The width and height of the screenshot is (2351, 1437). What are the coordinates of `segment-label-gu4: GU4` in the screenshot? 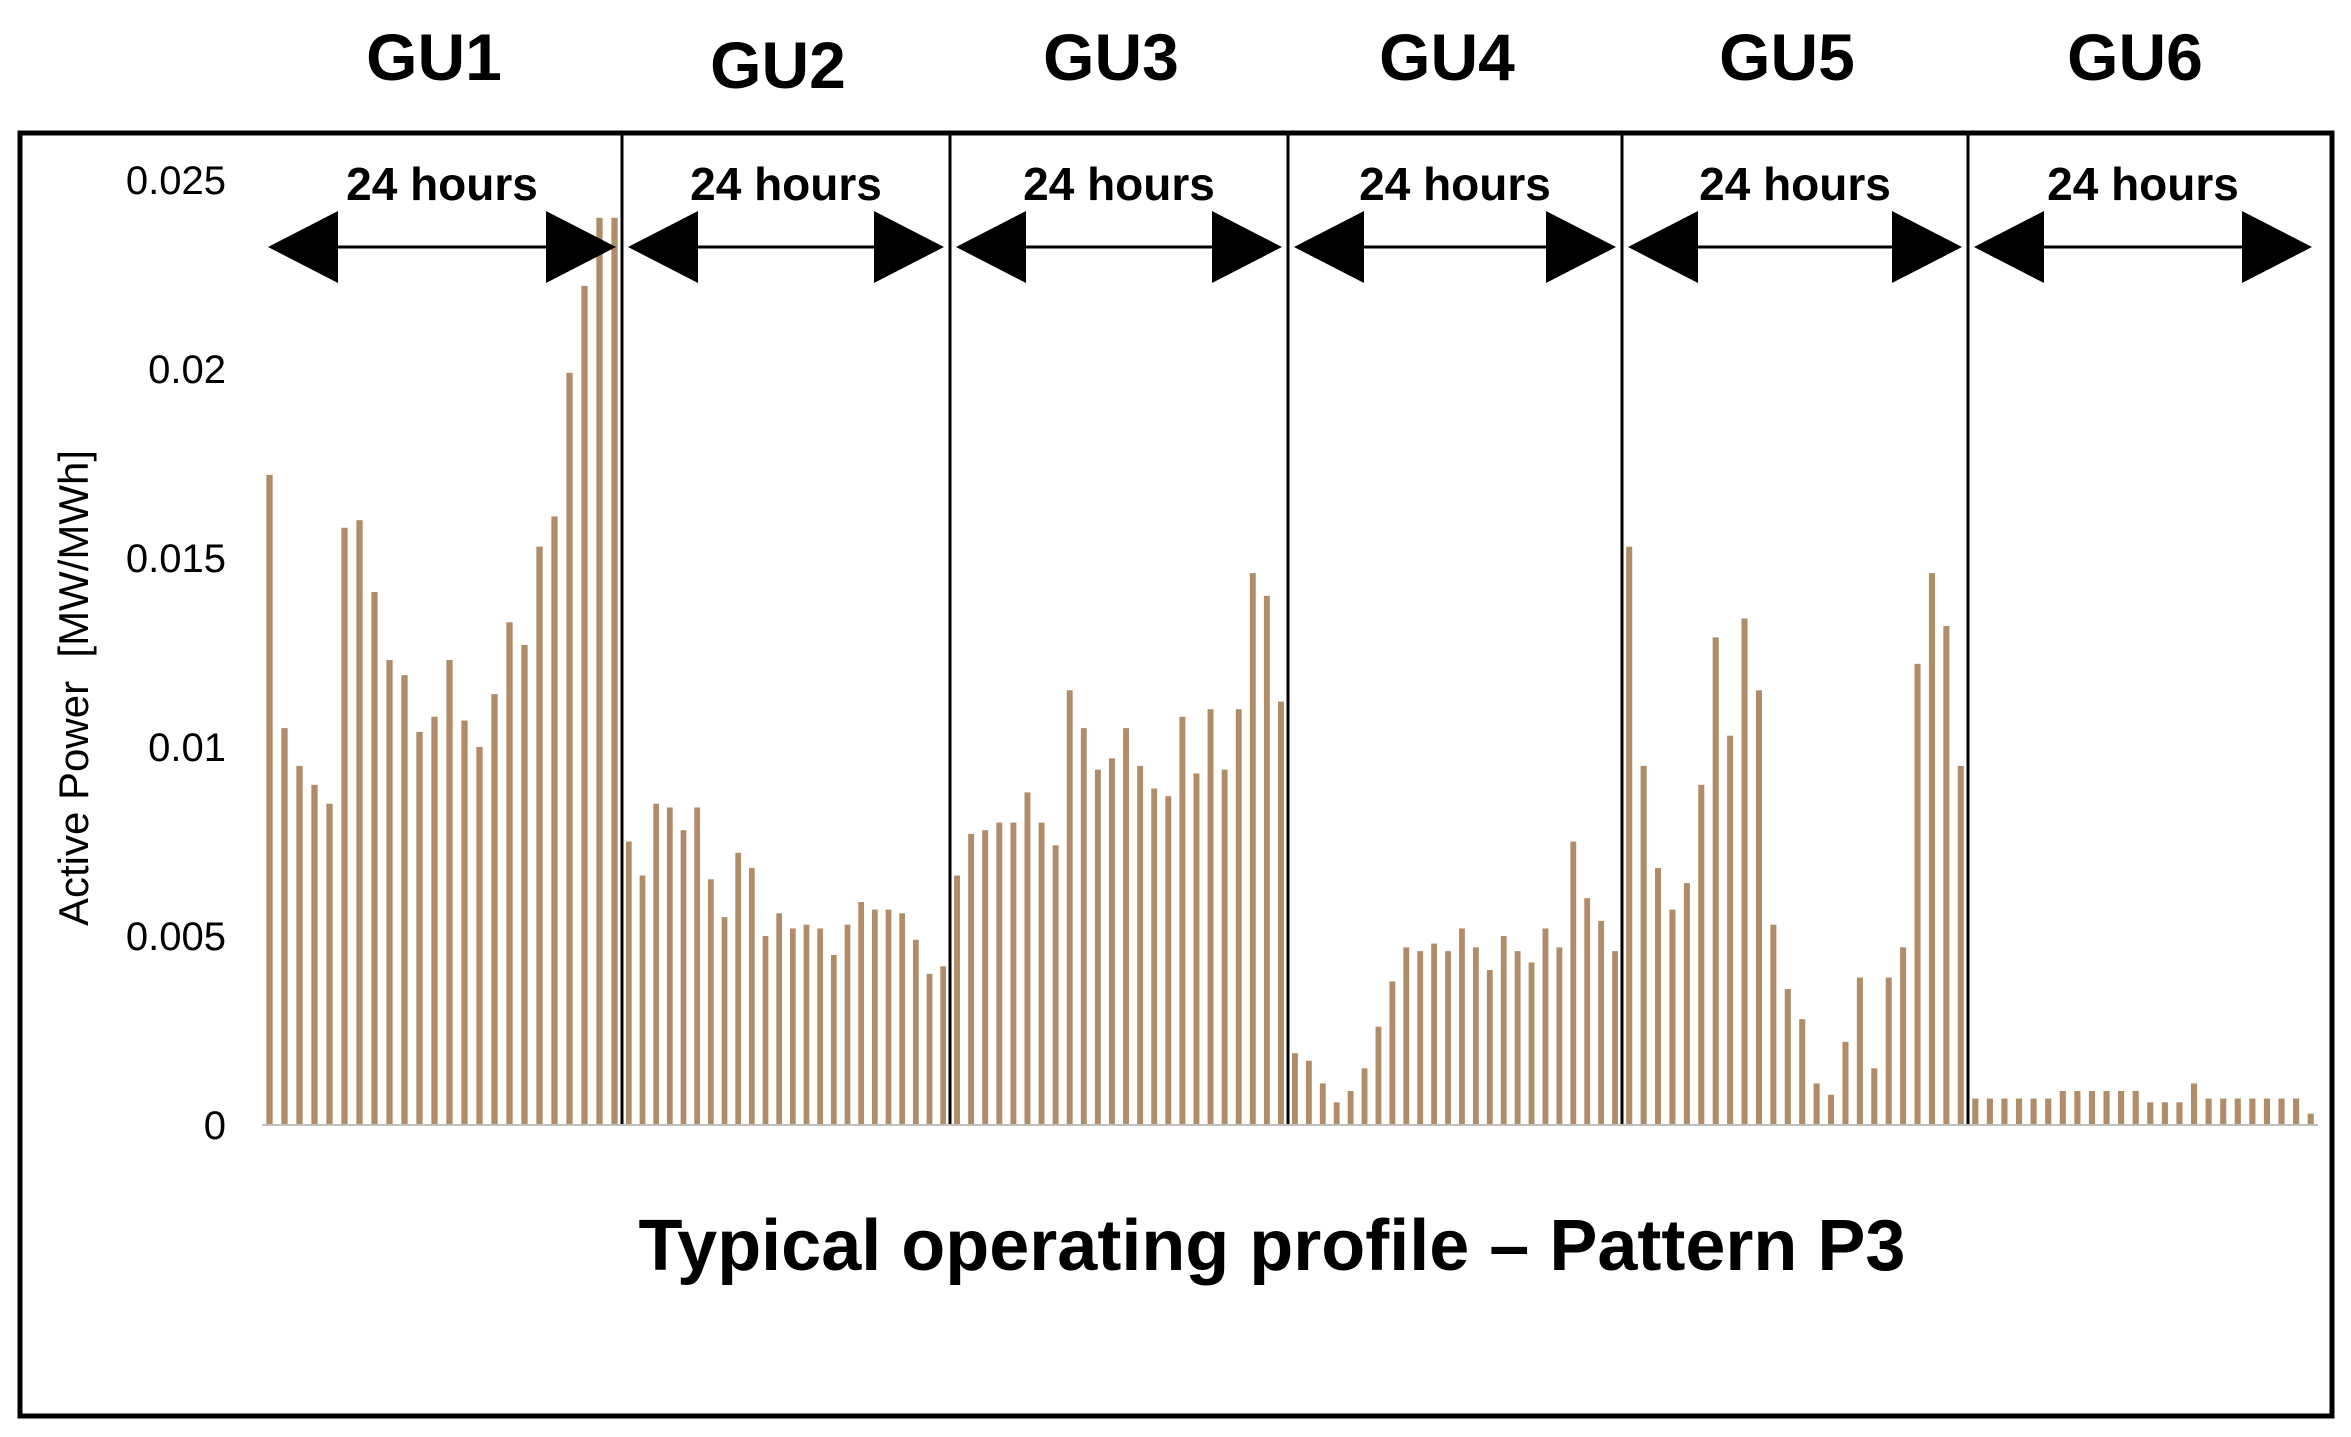 It's located at (1447, 57).